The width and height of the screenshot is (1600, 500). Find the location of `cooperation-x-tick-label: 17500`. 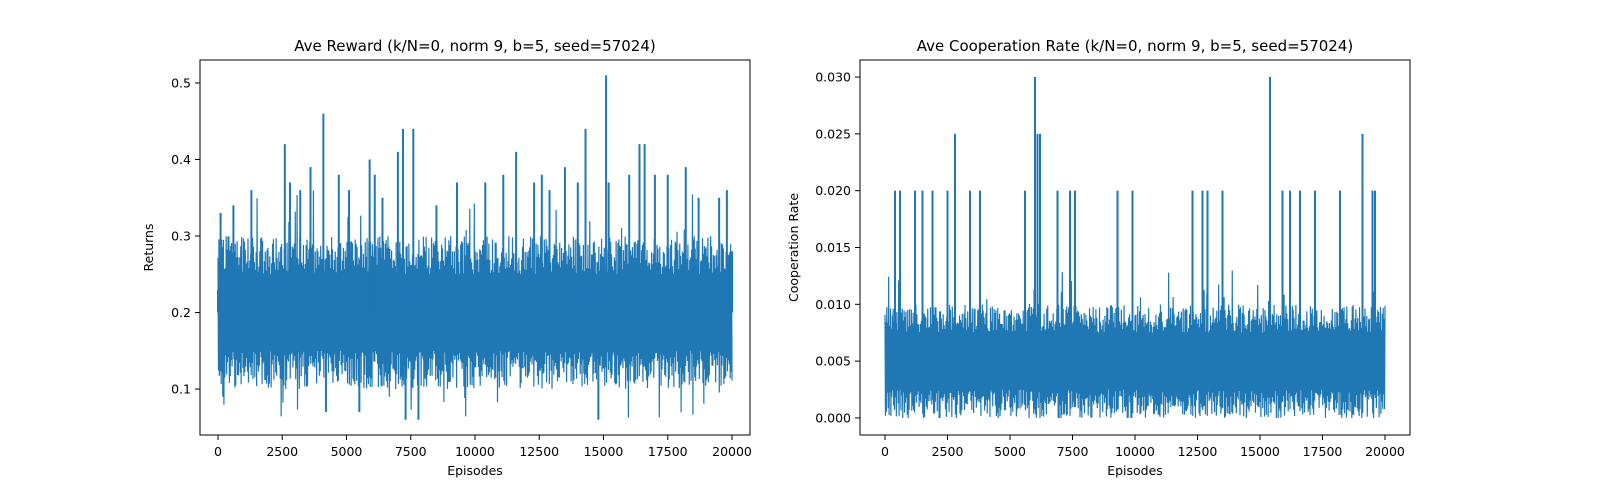

cooperation-x-tick-label: 17500 is located at coordinates (1323, 451).